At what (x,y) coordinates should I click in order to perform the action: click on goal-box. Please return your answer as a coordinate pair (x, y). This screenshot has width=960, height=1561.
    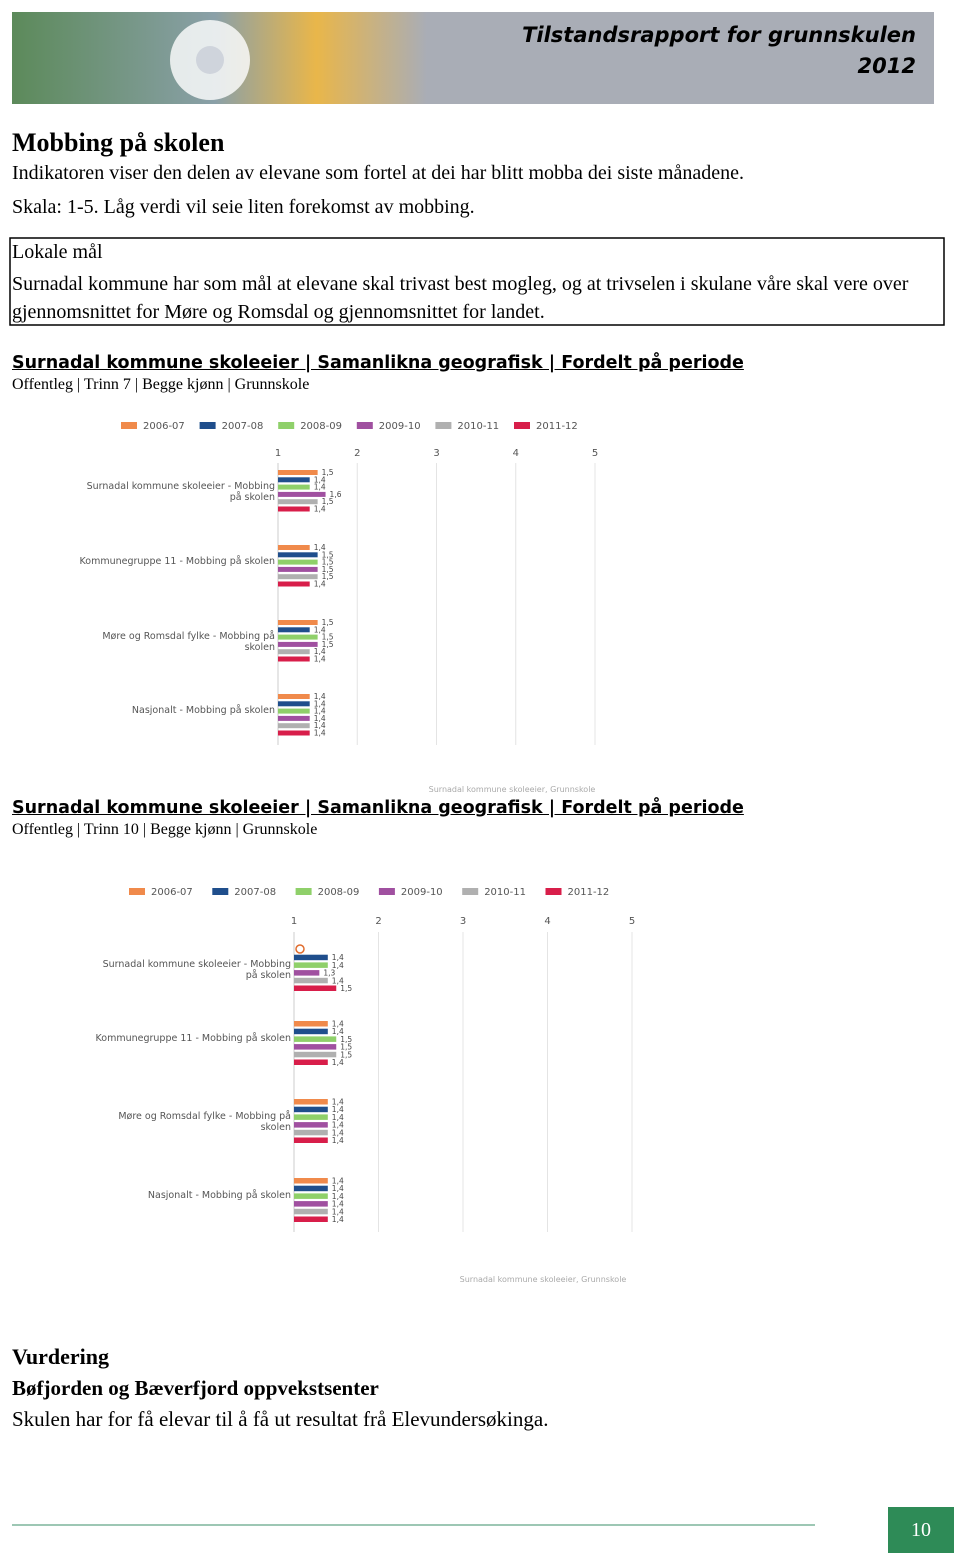
    Looking at the image, I should click on (477, 281).